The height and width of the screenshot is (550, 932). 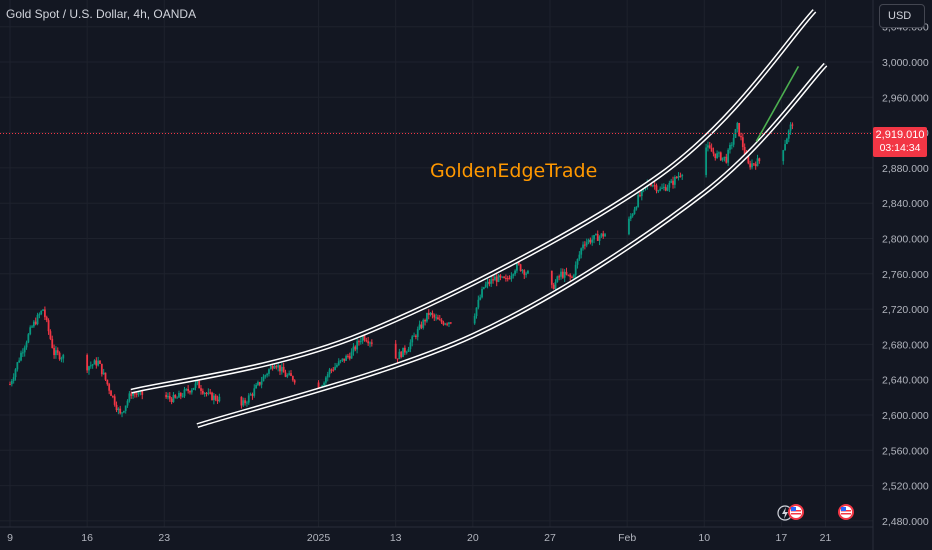 What do you see at coordinates (905, 416) in the screenshot?
I see `y-tick-label: 2,600.000` at bounding box center [905, 416].